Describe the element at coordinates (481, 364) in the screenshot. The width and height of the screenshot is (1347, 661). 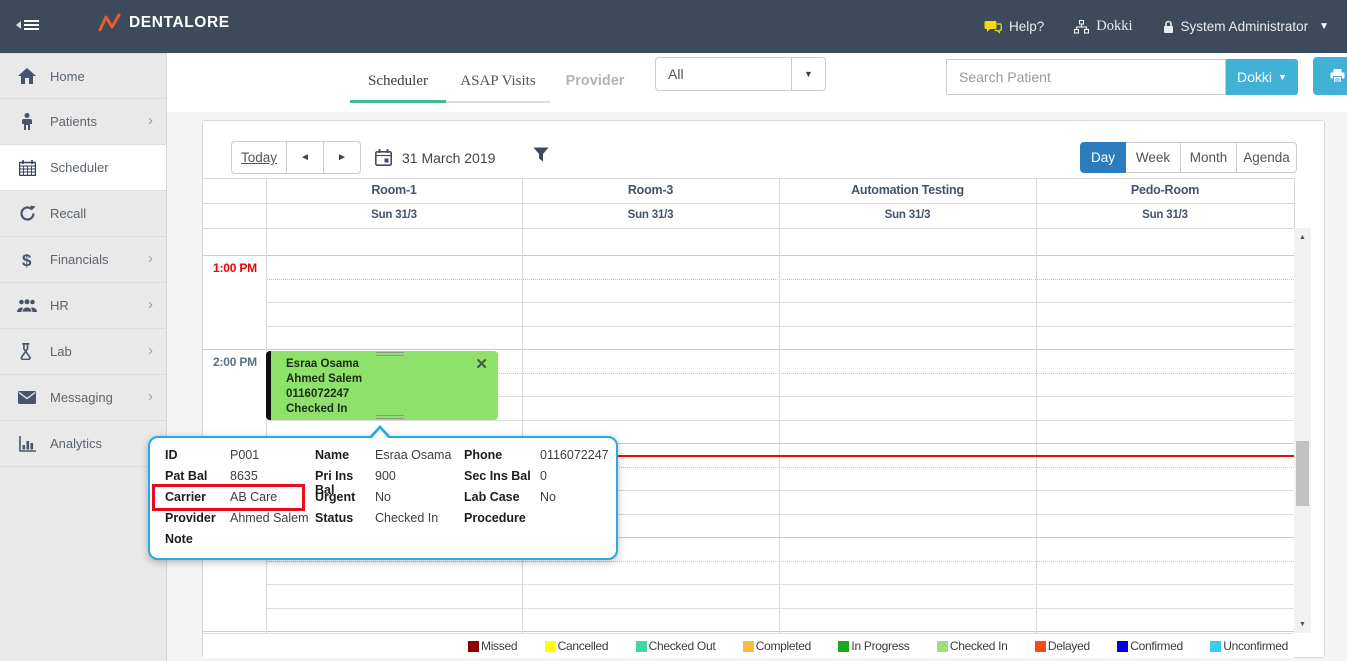
I see `close-icon: ✕` at that location.